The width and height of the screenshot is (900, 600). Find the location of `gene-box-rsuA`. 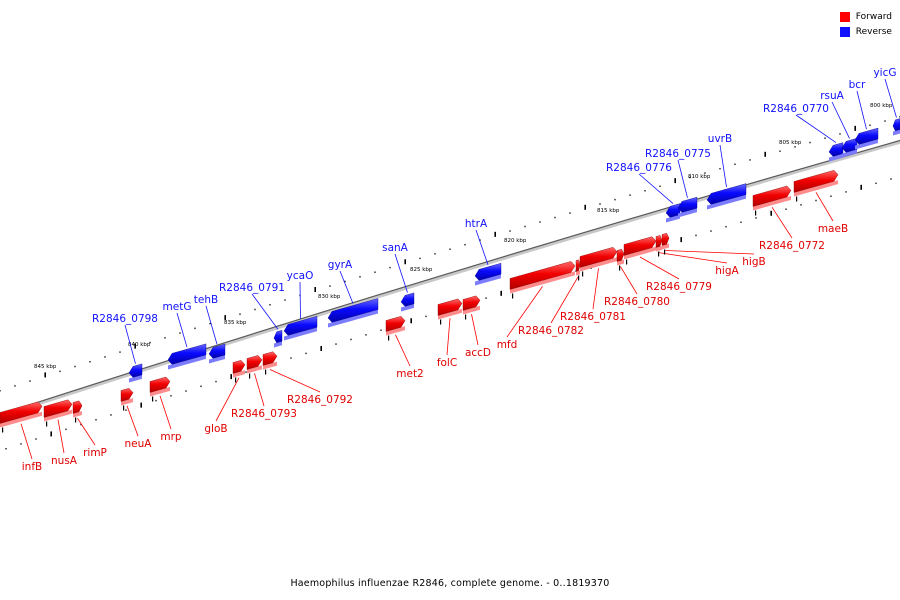

gene-box-rsuA is located at coordinates (849, 145).